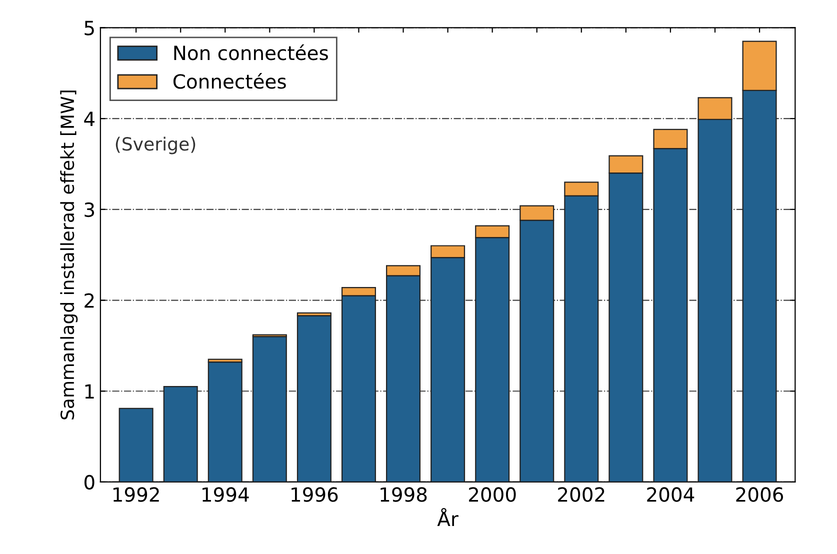 Image resolution: width=837 pixels, height=554 pixels. Describe the element at coordinates (136, 494) in the screenshot. I see `x-tick-label: 1992` at that location.